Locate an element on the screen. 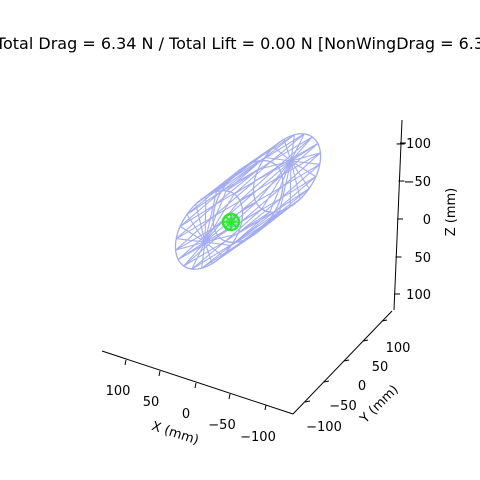 This screenshot has height=480, width=480. y-tick-label: −50 is located at coordinates (342, 406).